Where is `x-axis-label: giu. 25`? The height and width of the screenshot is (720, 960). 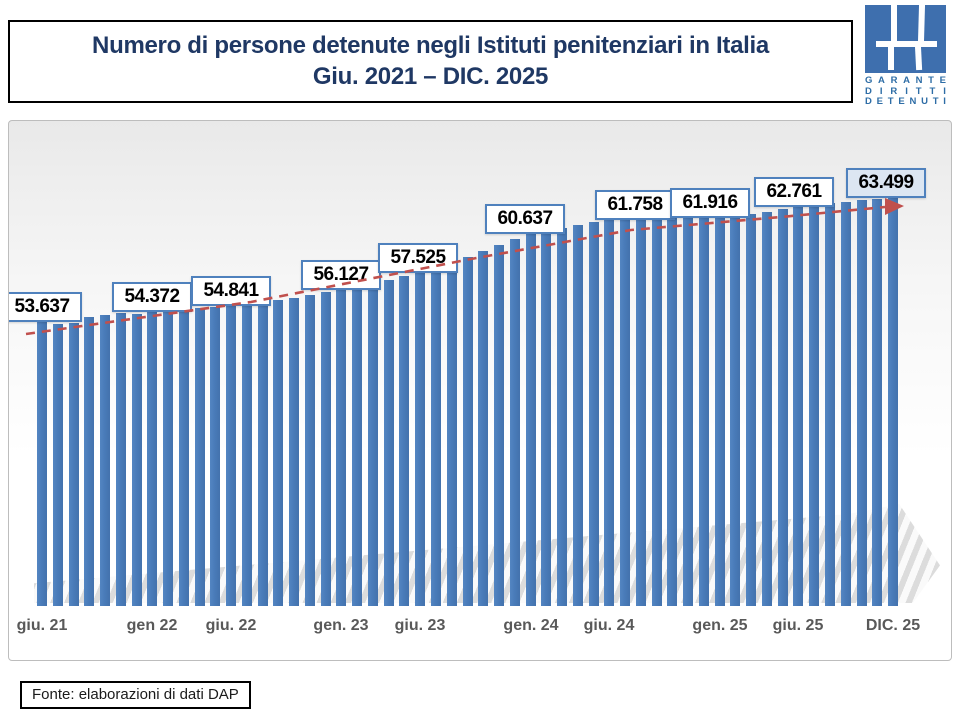
x-axis-label: giu. 25 is located at coordinates (798, 625).